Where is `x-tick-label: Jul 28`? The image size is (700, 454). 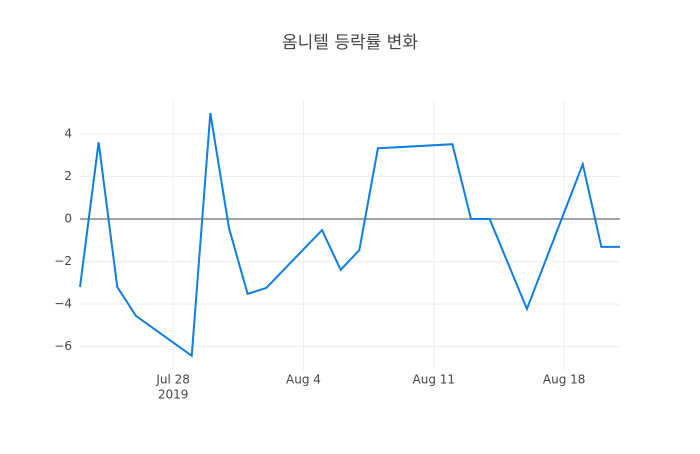 x-tick-label: Jul 28 is located at coordinates (172, 380).